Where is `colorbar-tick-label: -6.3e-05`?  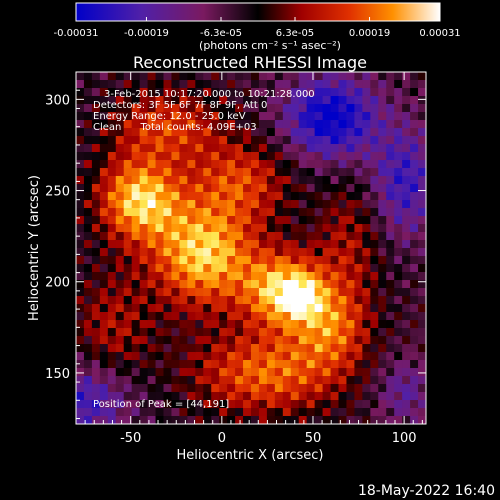
colorbar-tick-label: -6.3e-05 is located at coordinates (221, 33).